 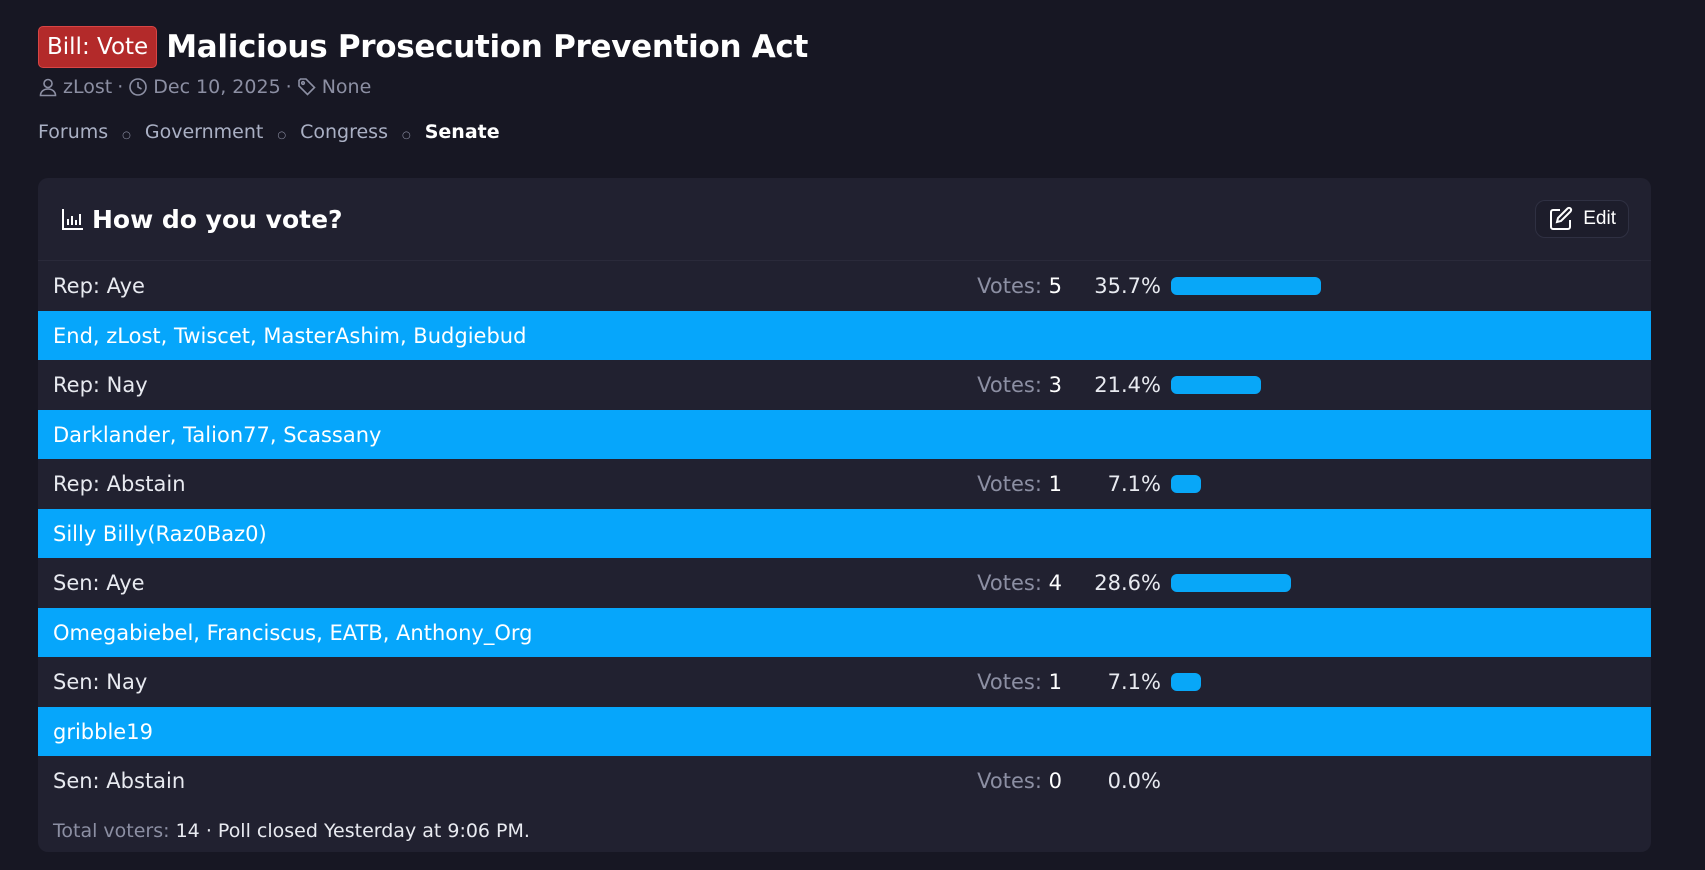 I want to click on poll-option-percent: 0.0%, so click(x=1134, y=781).